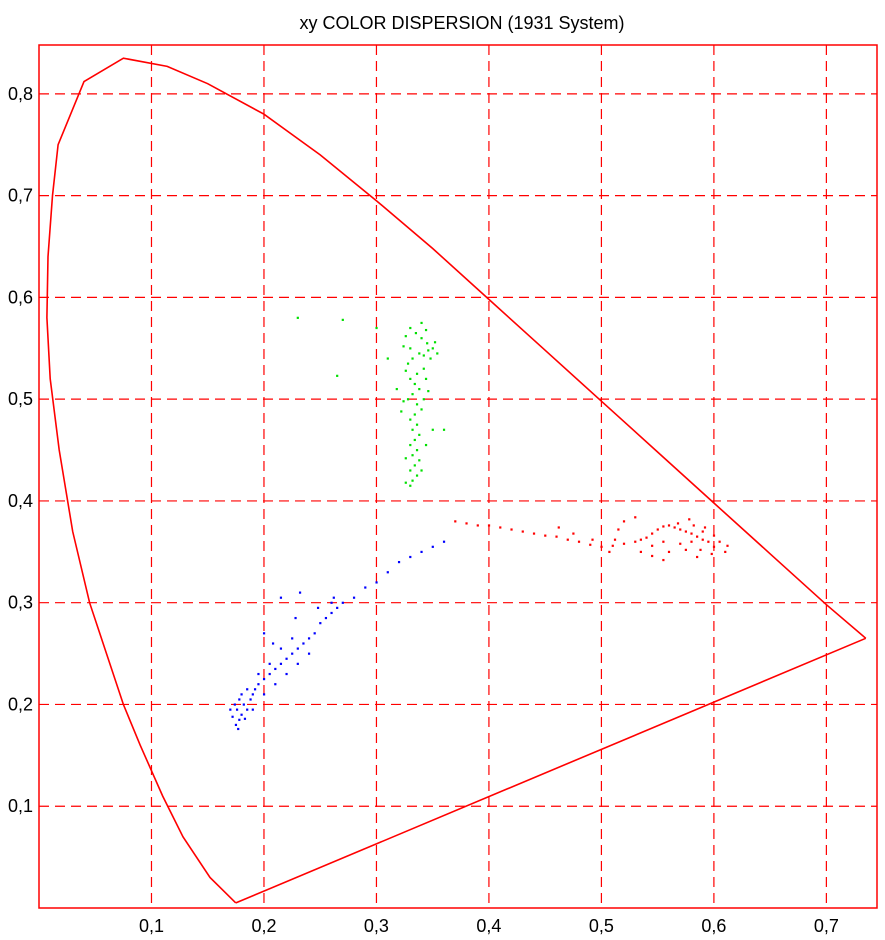 This screenshot has height=940, width=885. I want to click on x-tick-label-1: 0,2, so click(263, 926).